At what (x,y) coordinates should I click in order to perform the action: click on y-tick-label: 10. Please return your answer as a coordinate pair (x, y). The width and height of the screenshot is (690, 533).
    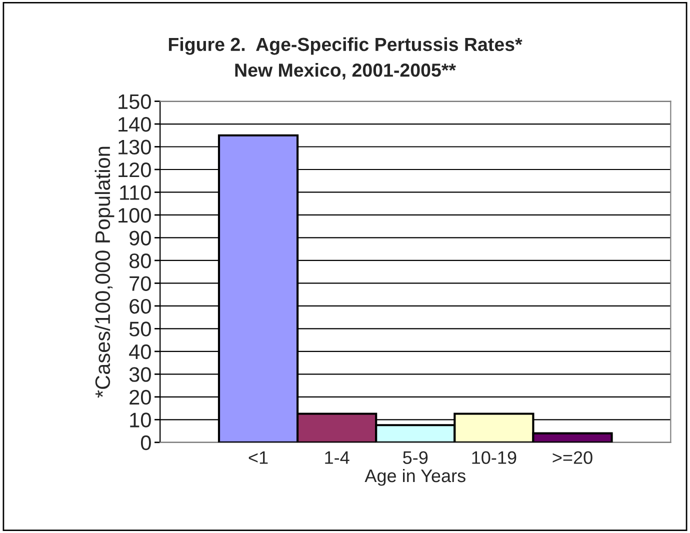
    Looking at the image, I should click on (140, 420).